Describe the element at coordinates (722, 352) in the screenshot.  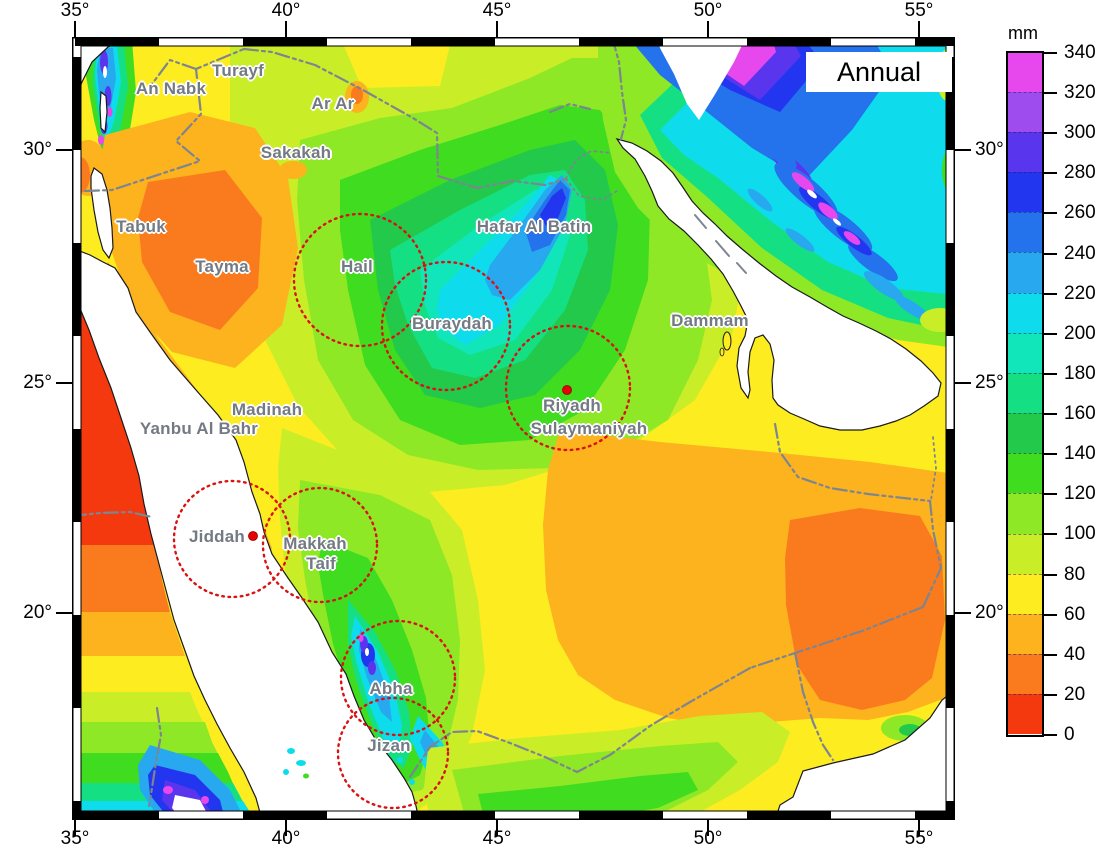
I see `bahrain-islet` at that location.